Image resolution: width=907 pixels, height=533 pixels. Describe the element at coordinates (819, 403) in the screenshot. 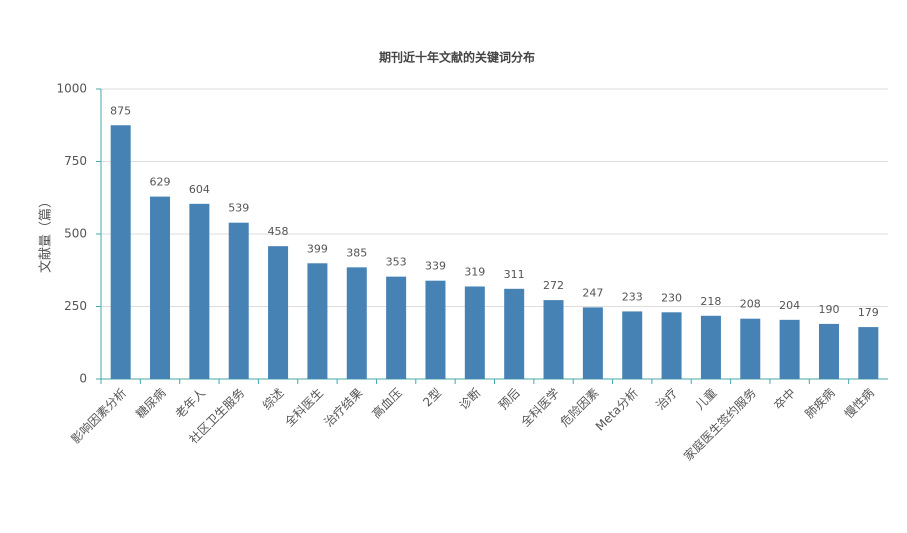

I see `x-tick-label: 肺疾病` at that location.